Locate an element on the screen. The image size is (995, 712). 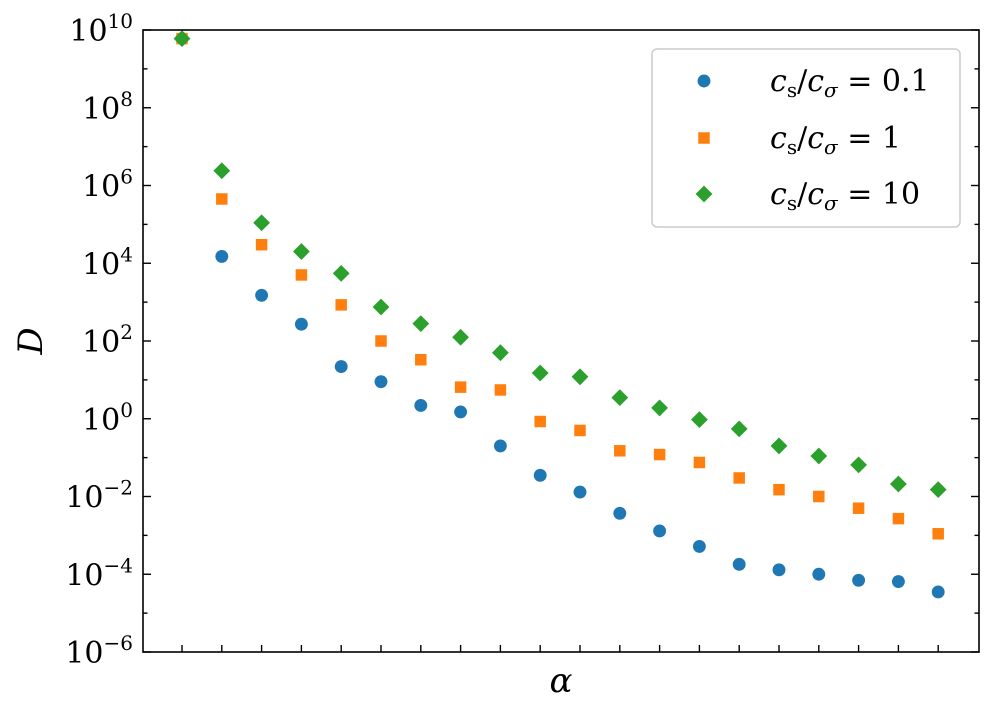
legend-marker-diamond is located at coordinates (704, 194).